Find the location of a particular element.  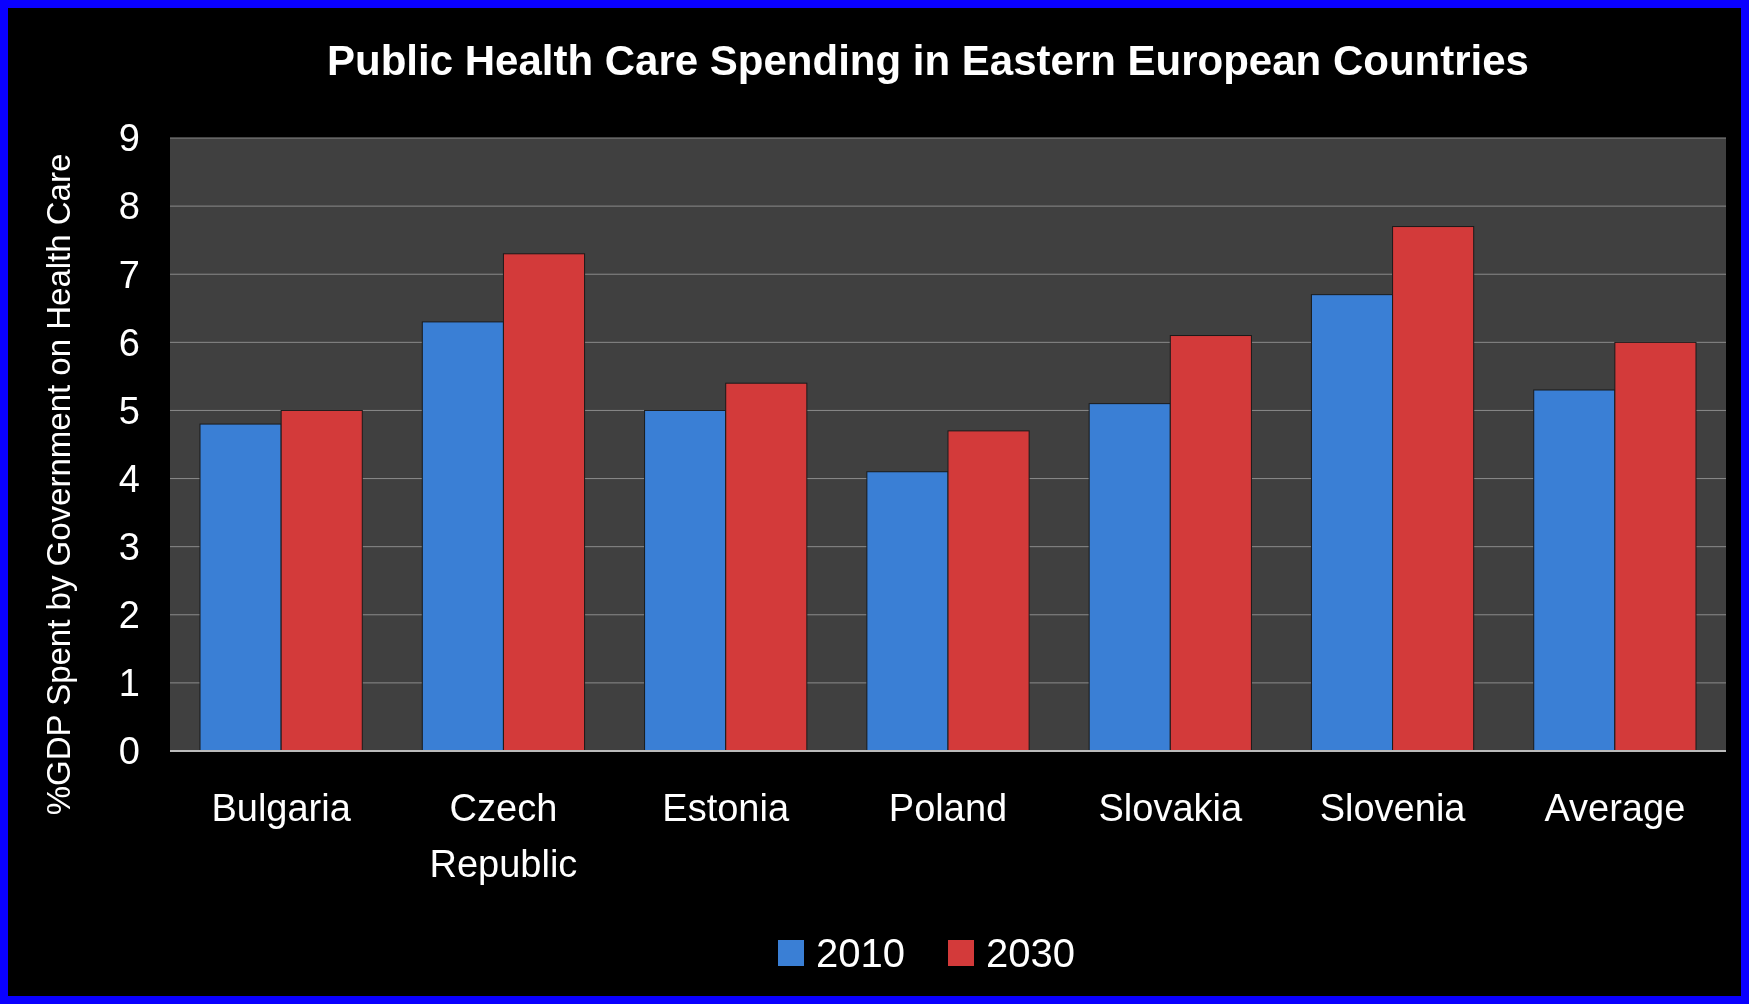

y-tick-label: 6 is located at coordinates (129, 342).